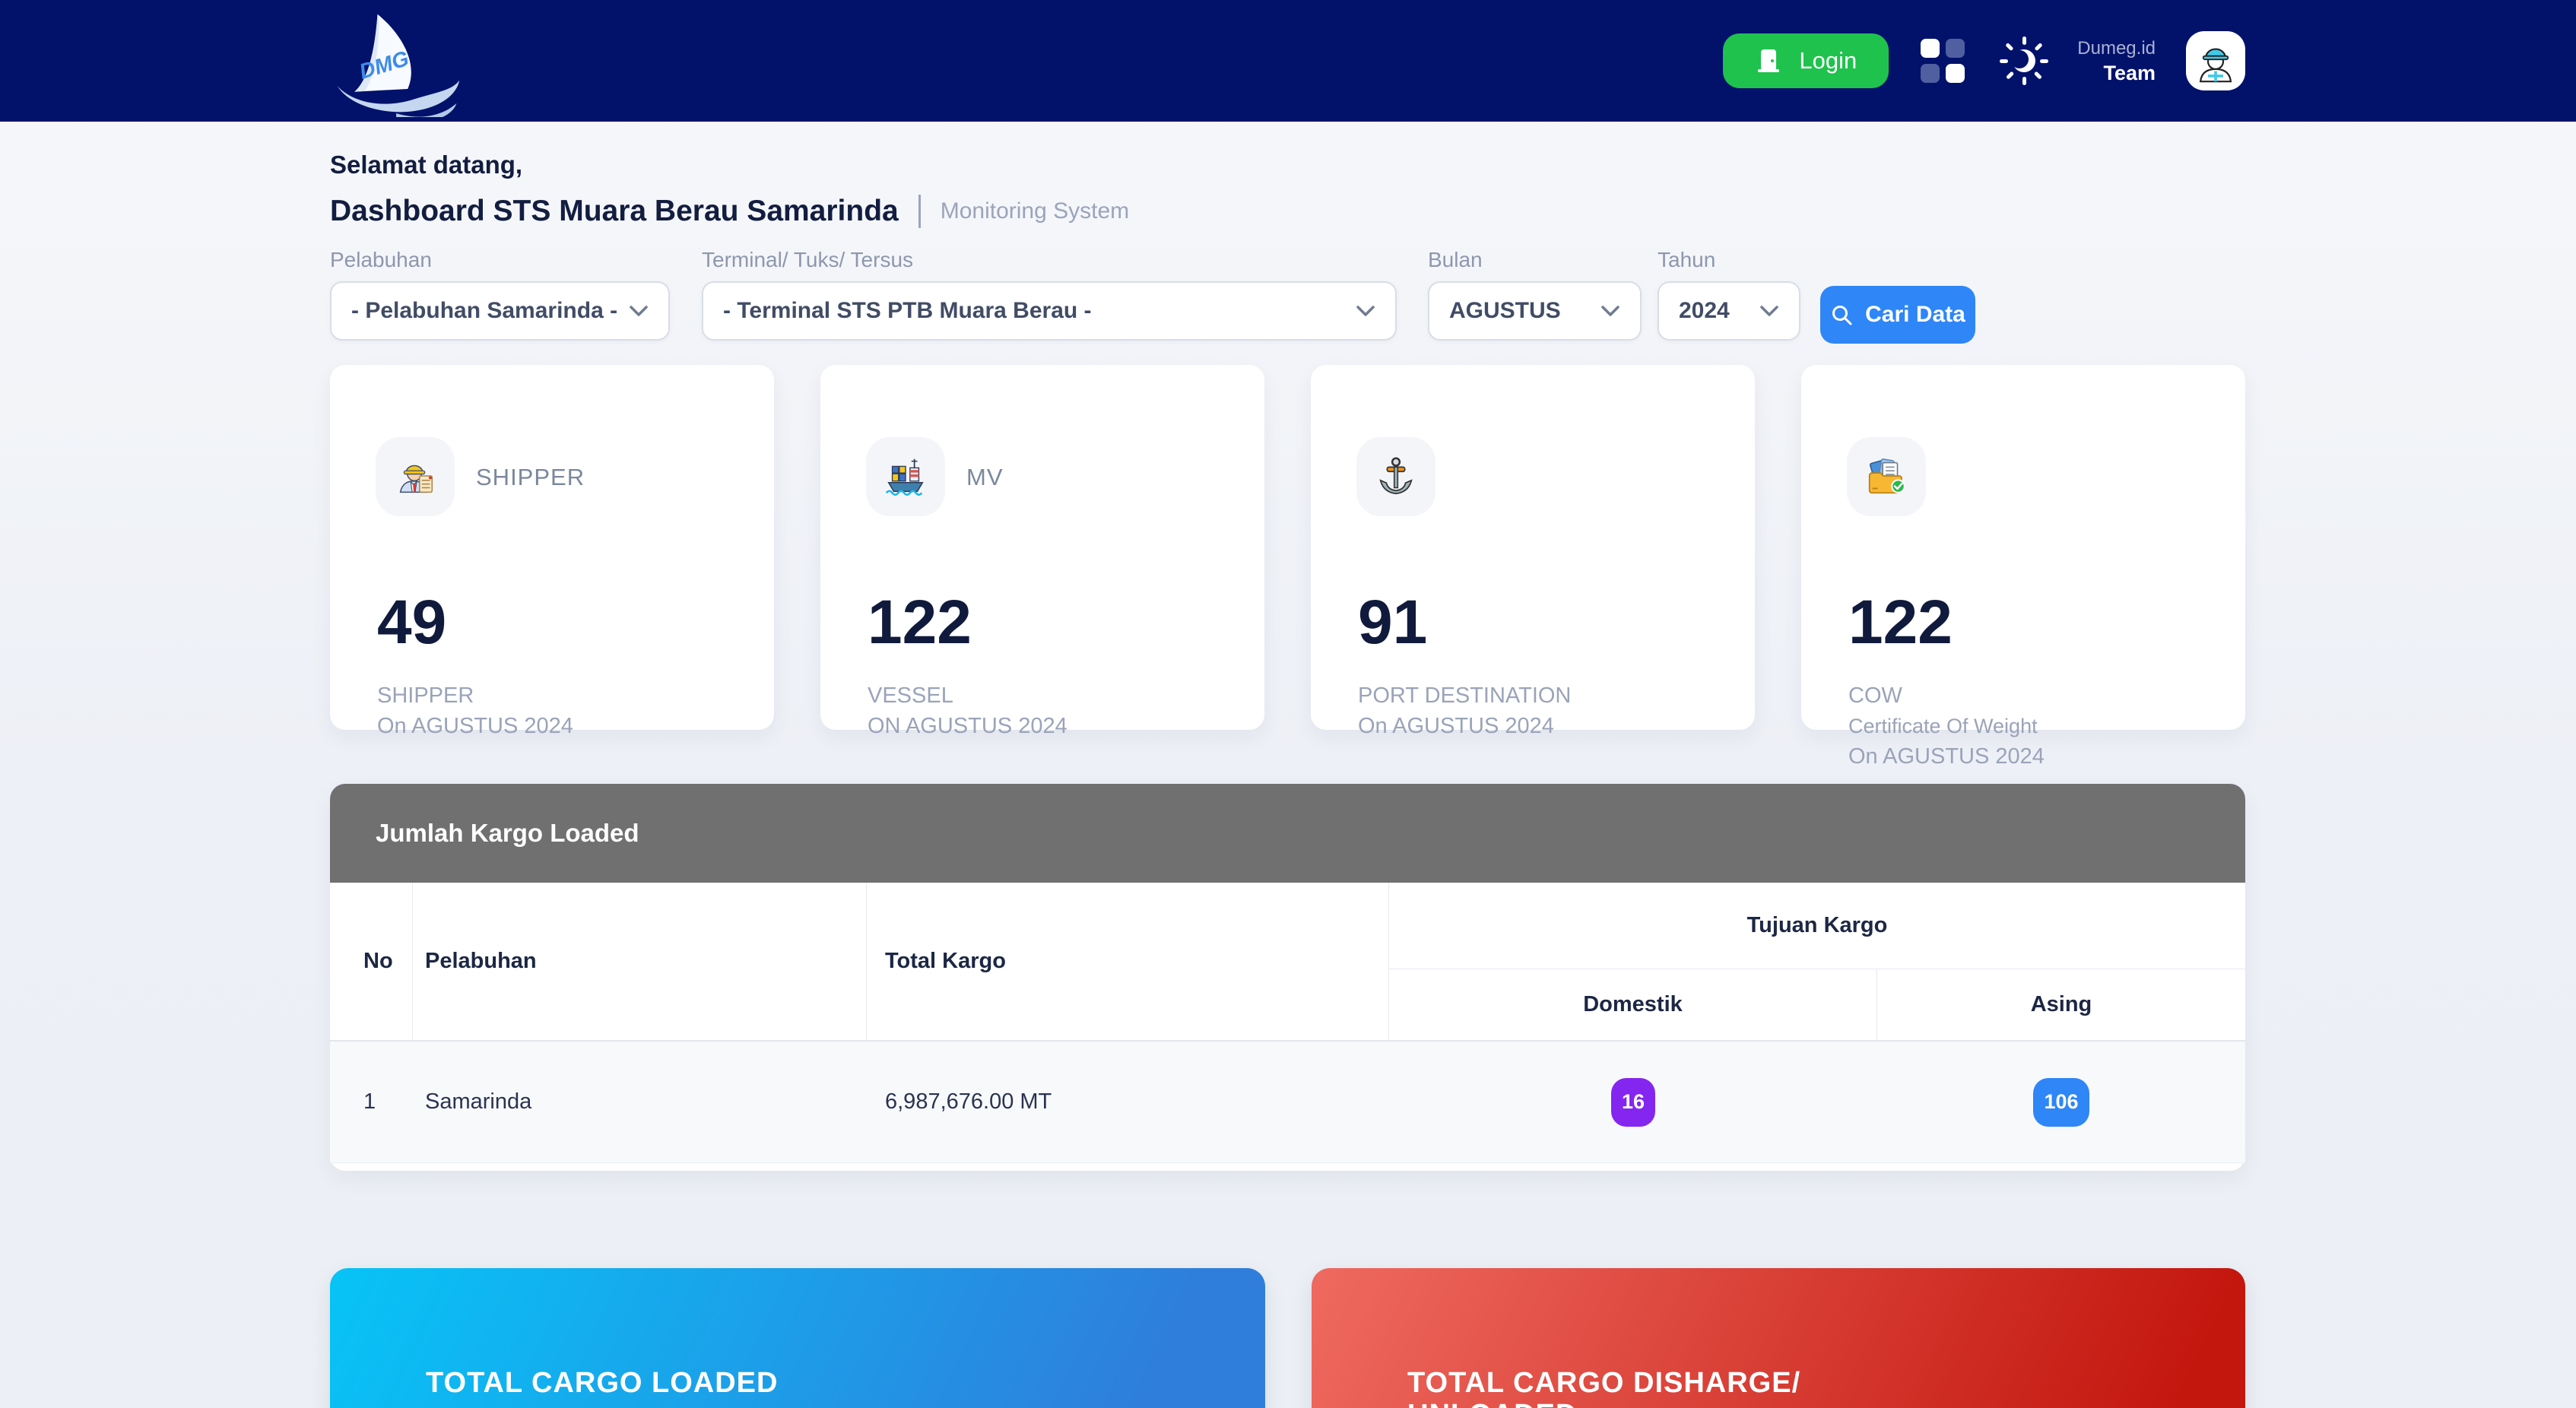 This screenshot has width=2576, height=1408. Describe the element at coordinates (1604, 1388) in the screenshot. I see `total-cargo-disharge-title: TOTAL CARGO DISHARGE/ UNLOADED` at that location.